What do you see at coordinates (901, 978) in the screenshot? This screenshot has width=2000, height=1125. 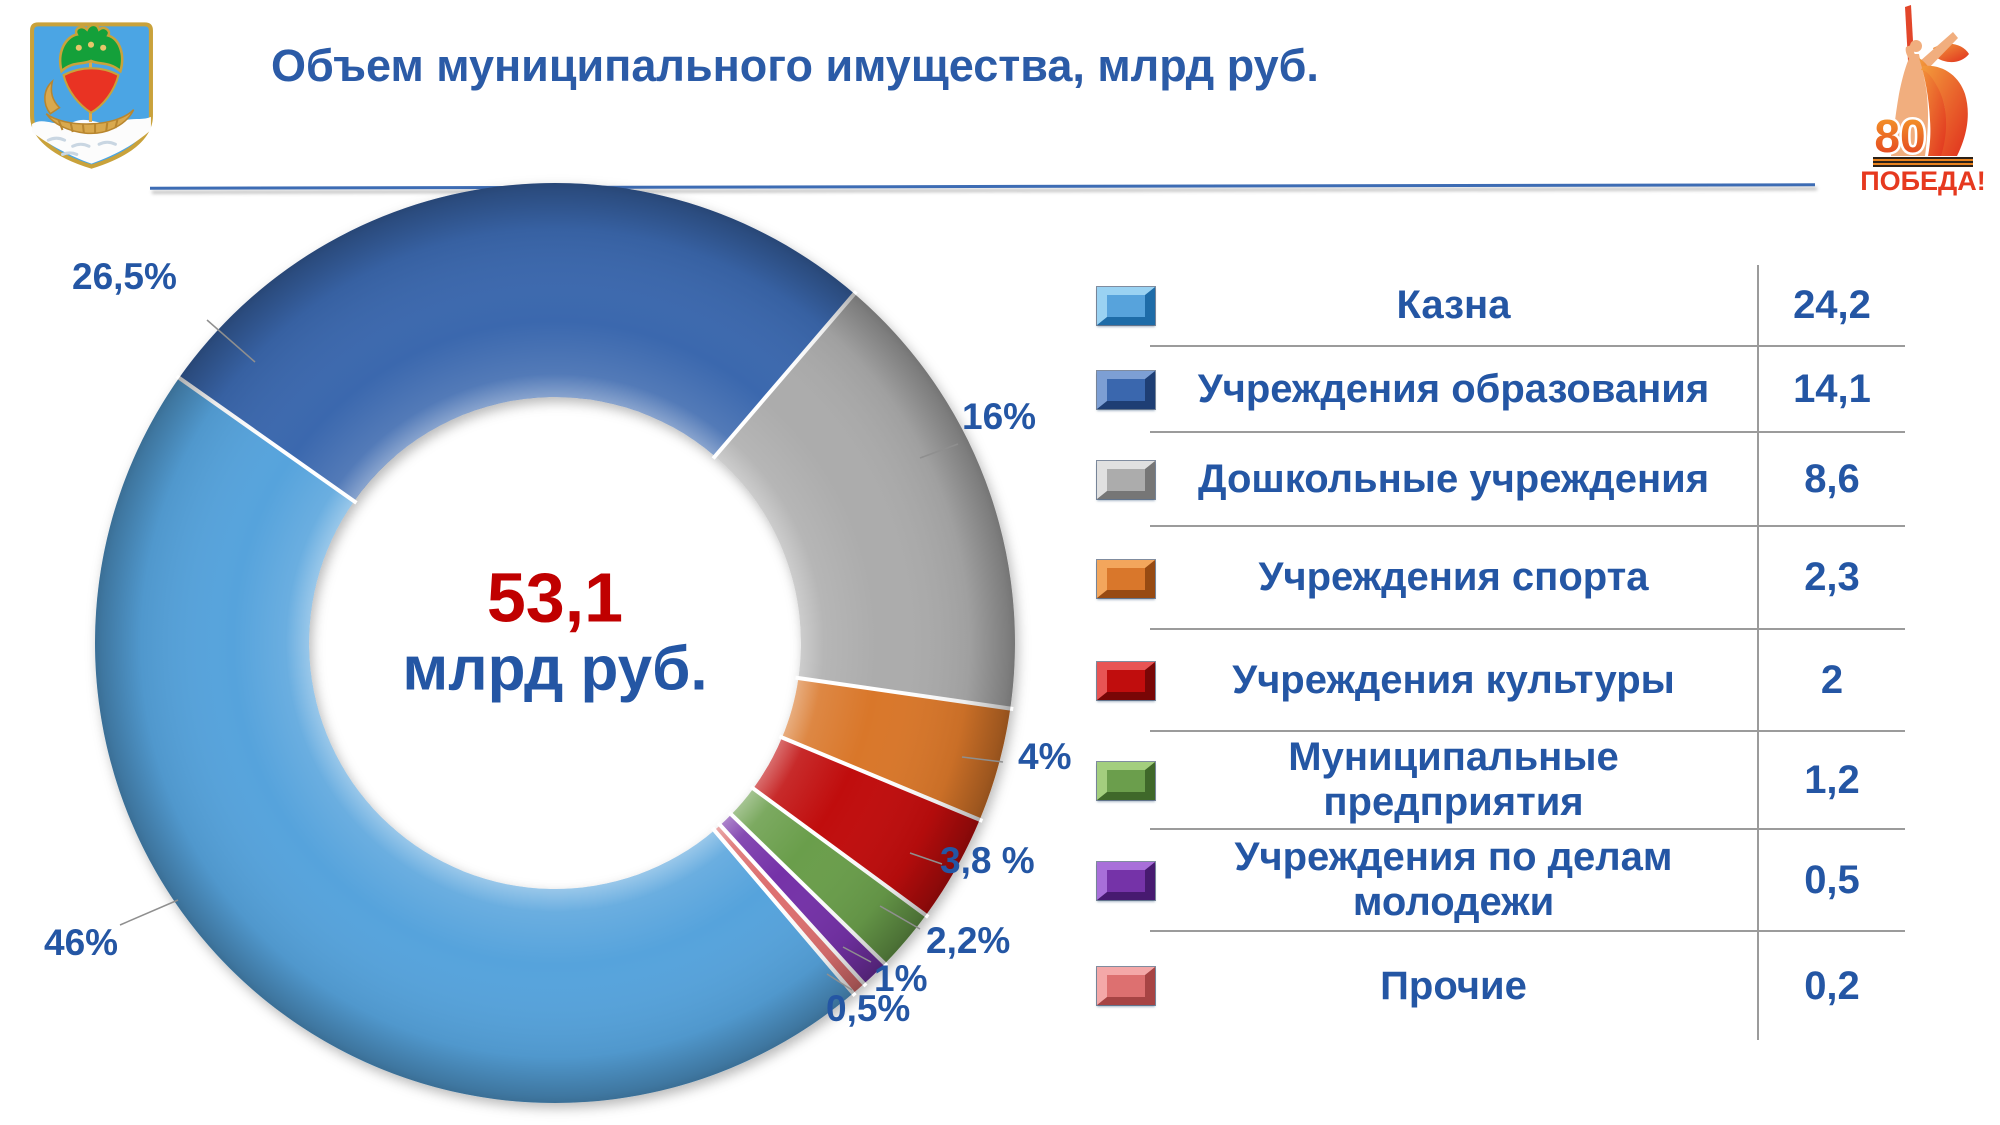 I see `pct-label-1%: 1%` at bounding box center [901, 978].